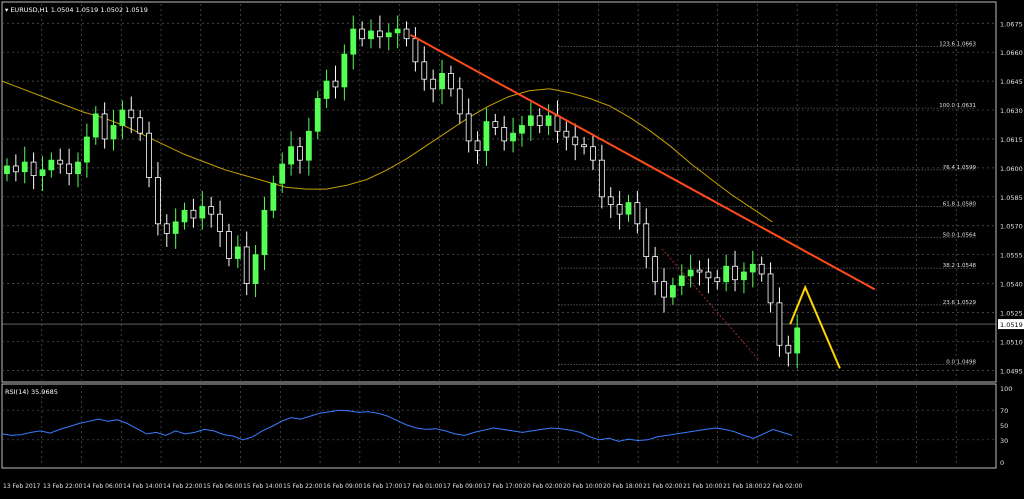 The width and height of the screenshot is (1024, 499). What do you see at coordinates (623, 486) in the screenshot?
I see `time-tick-label: 20 Feb 18:00` at bounding box center [623, 486].